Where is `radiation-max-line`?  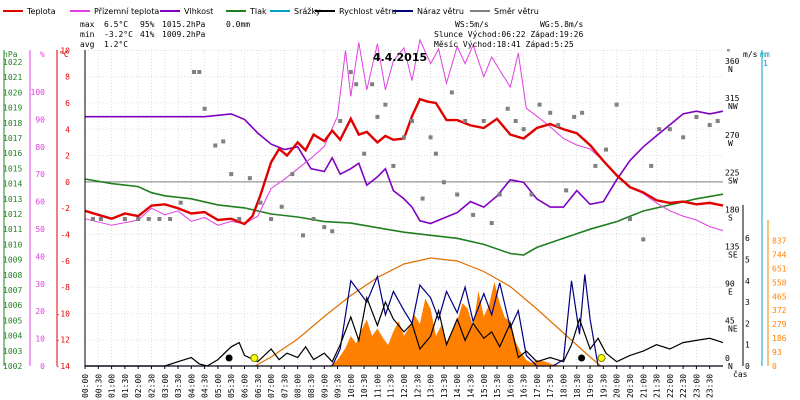
radiation-max-line is located at coordinates (428, 312).